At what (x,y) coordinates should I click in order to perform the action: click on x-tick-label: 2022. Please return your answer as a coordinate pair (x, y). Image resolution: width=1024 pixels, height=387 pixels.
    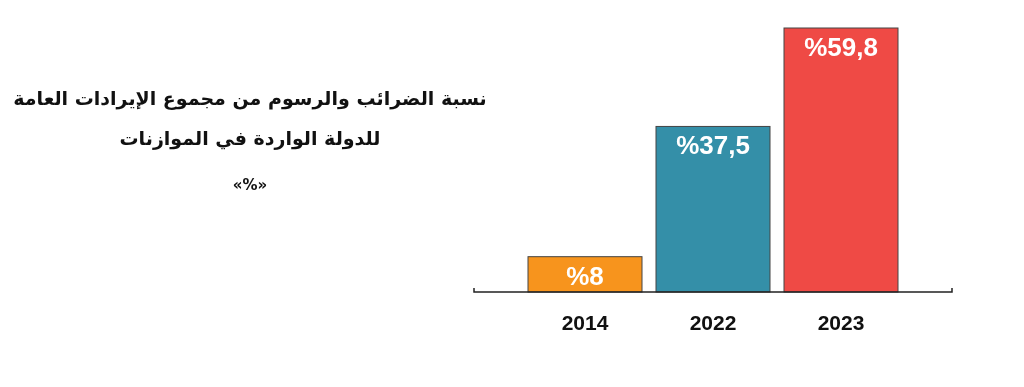
    Looking at the image, I should click on (713, 322).